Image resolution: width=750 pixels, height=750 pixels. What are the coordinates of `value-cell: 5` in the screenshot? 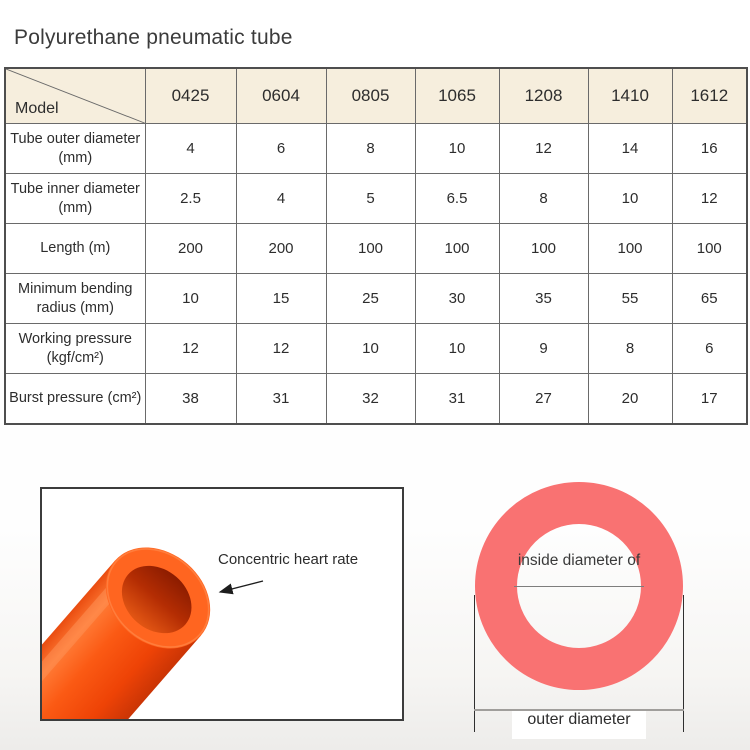 It's located at (370, 198).